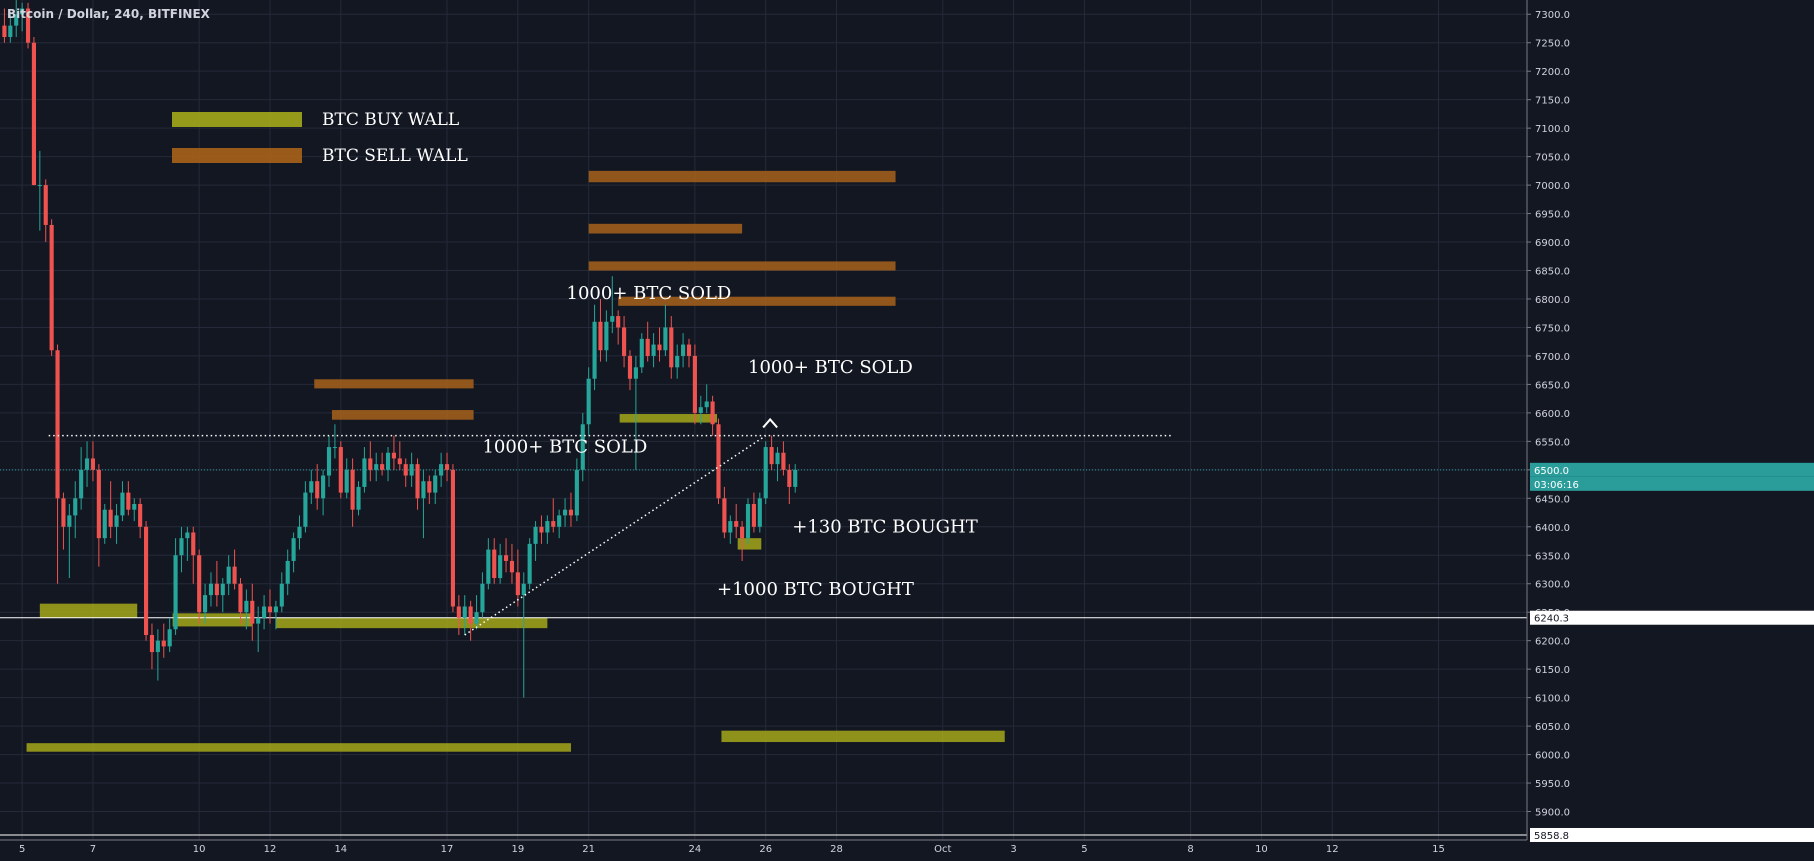  What do you see at coordinates (1552, 15) in the screenshot?
I see `y-tick-label: 7300.0` at bounding box center [1552, 15].